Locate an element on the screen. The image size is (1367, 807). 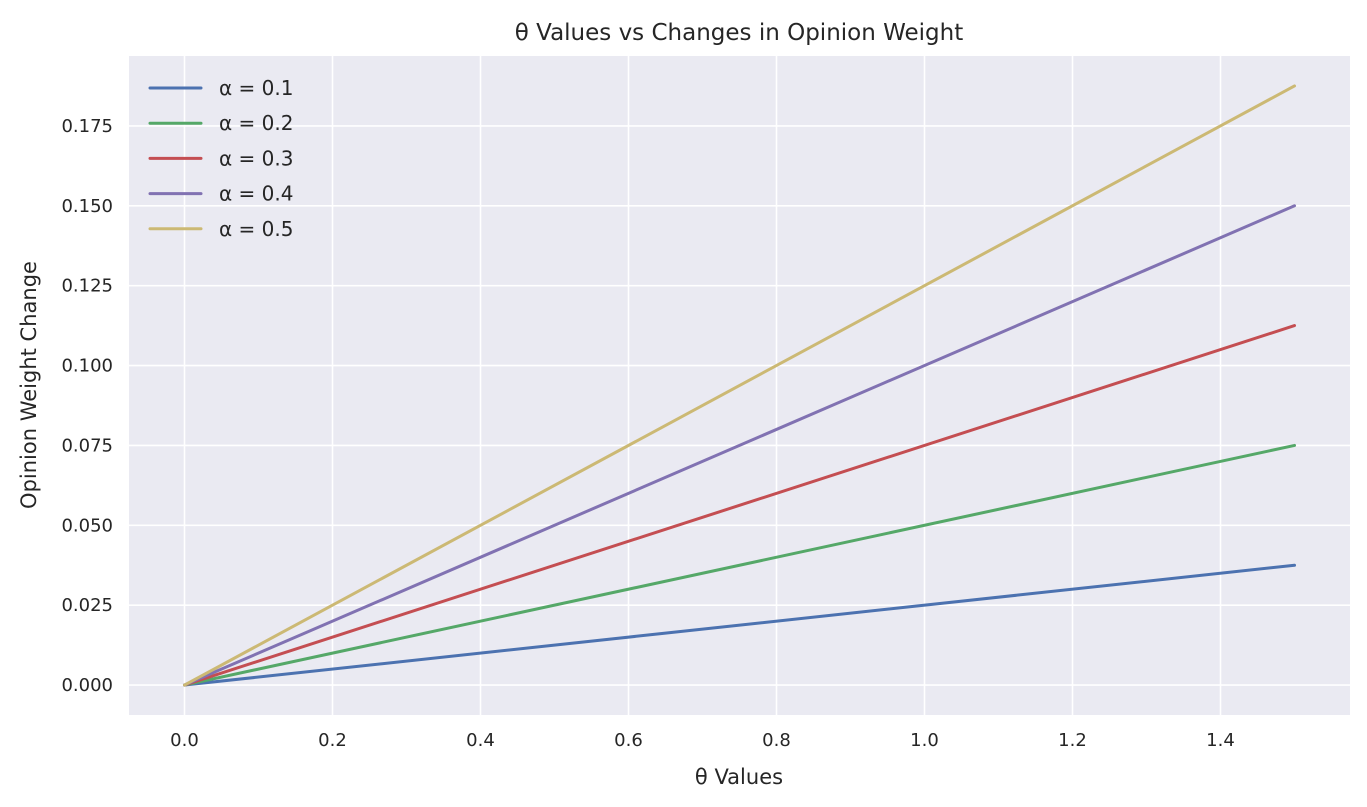
x-tick-label: 1.2 is located at coordinates (1072, 740).